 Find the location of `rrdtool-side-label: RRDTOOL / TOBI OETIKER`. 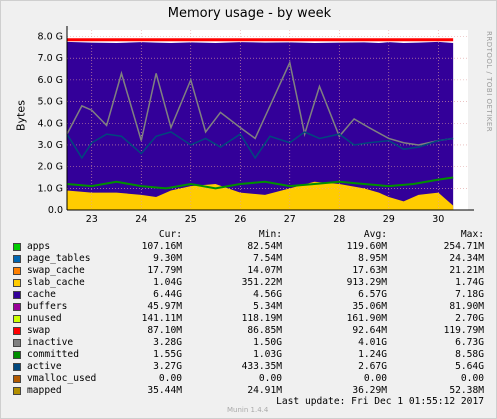

rrdtool-side-label: RRDTOOL / TOBI OETIKER is located at coordinates (489, 82).